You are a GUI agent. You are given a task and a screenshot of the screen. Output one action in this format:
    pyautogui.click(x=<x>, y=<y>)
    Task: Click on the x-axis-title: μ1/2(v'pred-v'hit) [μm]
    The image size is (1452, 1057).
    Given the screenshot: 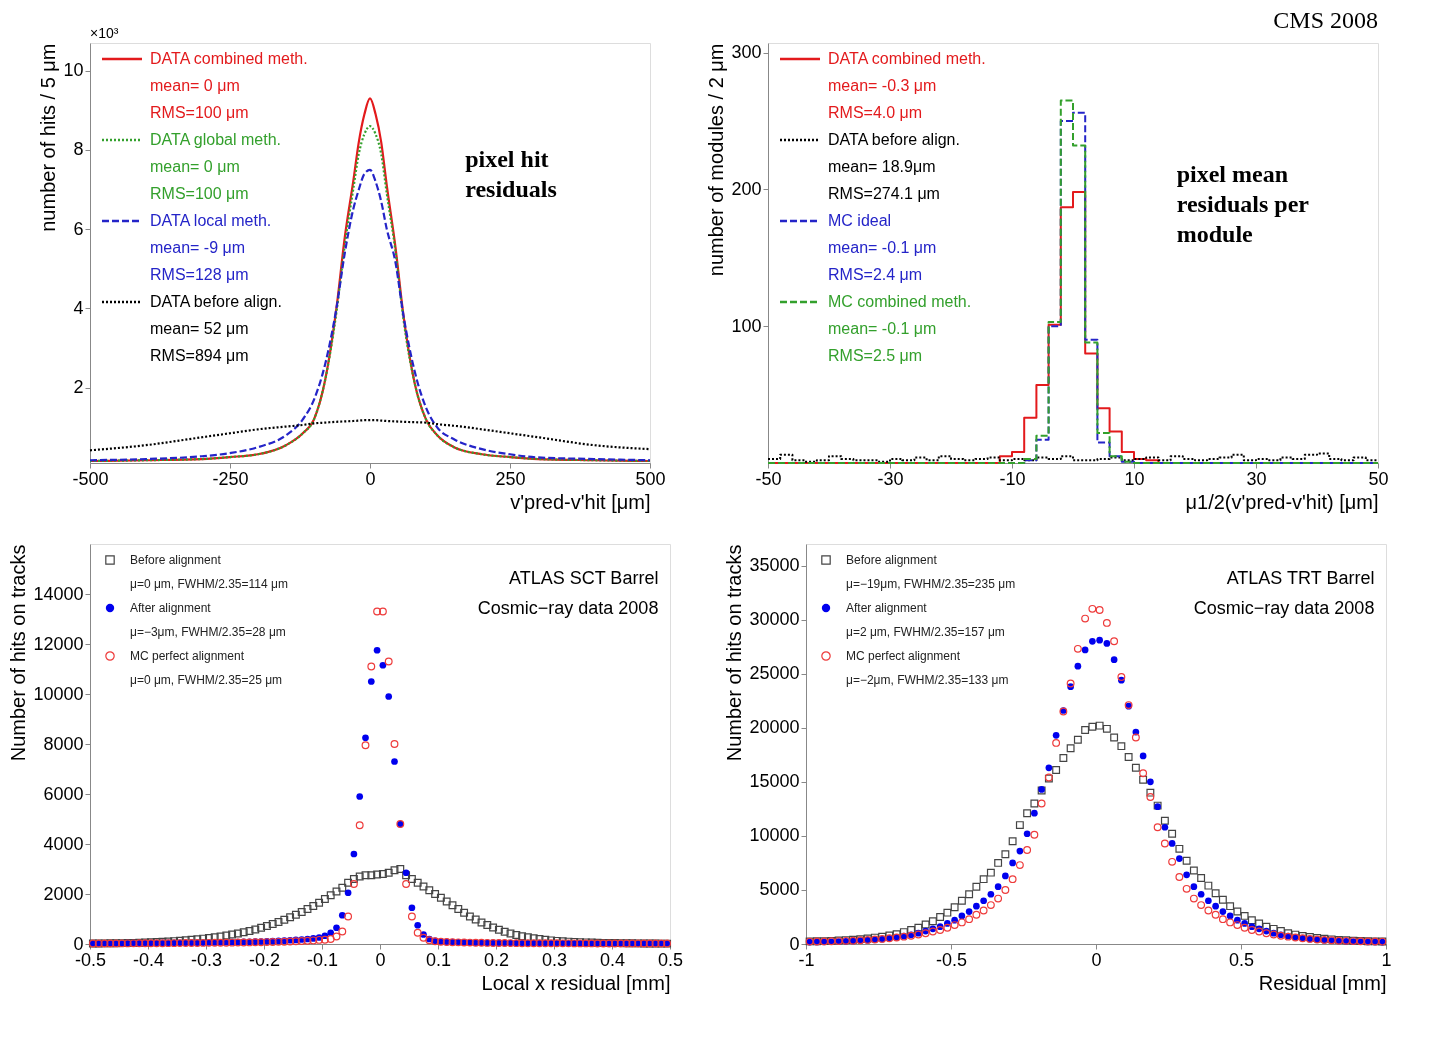 What is the action you would take?
    pyautogui.click(x=1282, y=501)
    